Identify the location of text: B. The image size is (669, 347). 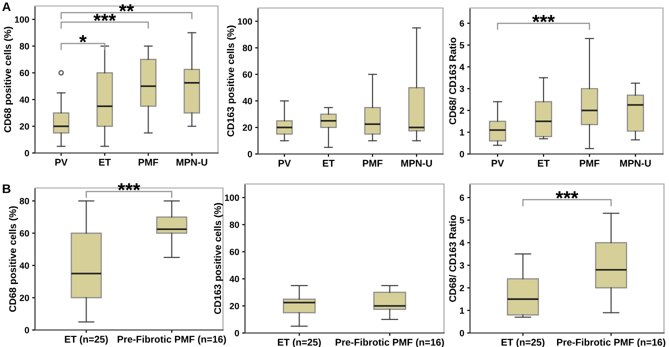
(6, 189).